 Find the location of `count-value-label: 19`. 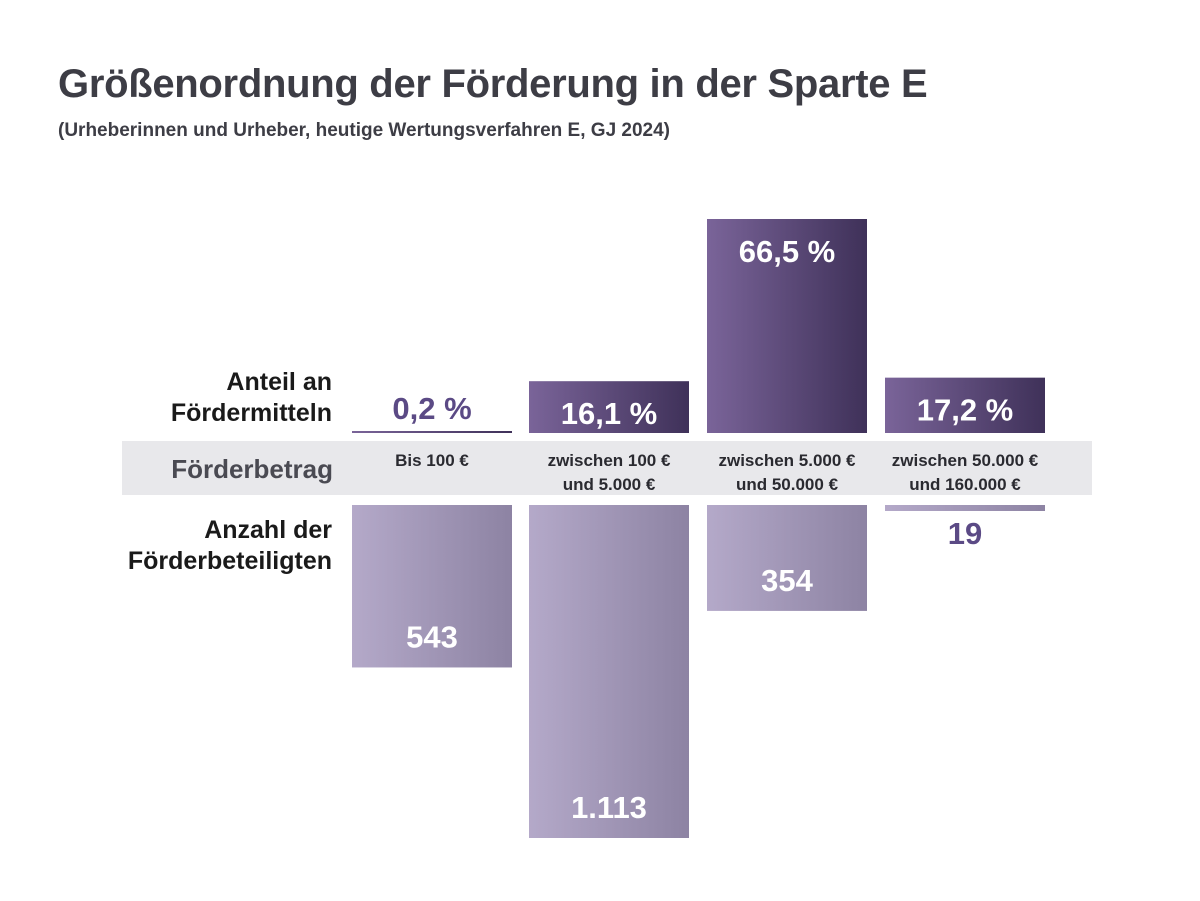

count-value-label: 19 is located at coordinates (965, 533).